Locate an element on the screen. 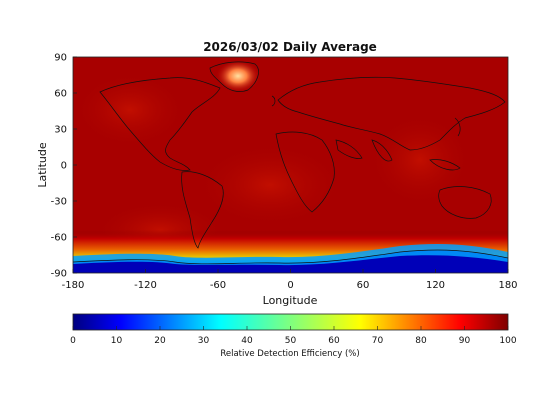  colorbar-tick-label: 100 is located at coordinates (507, 341).